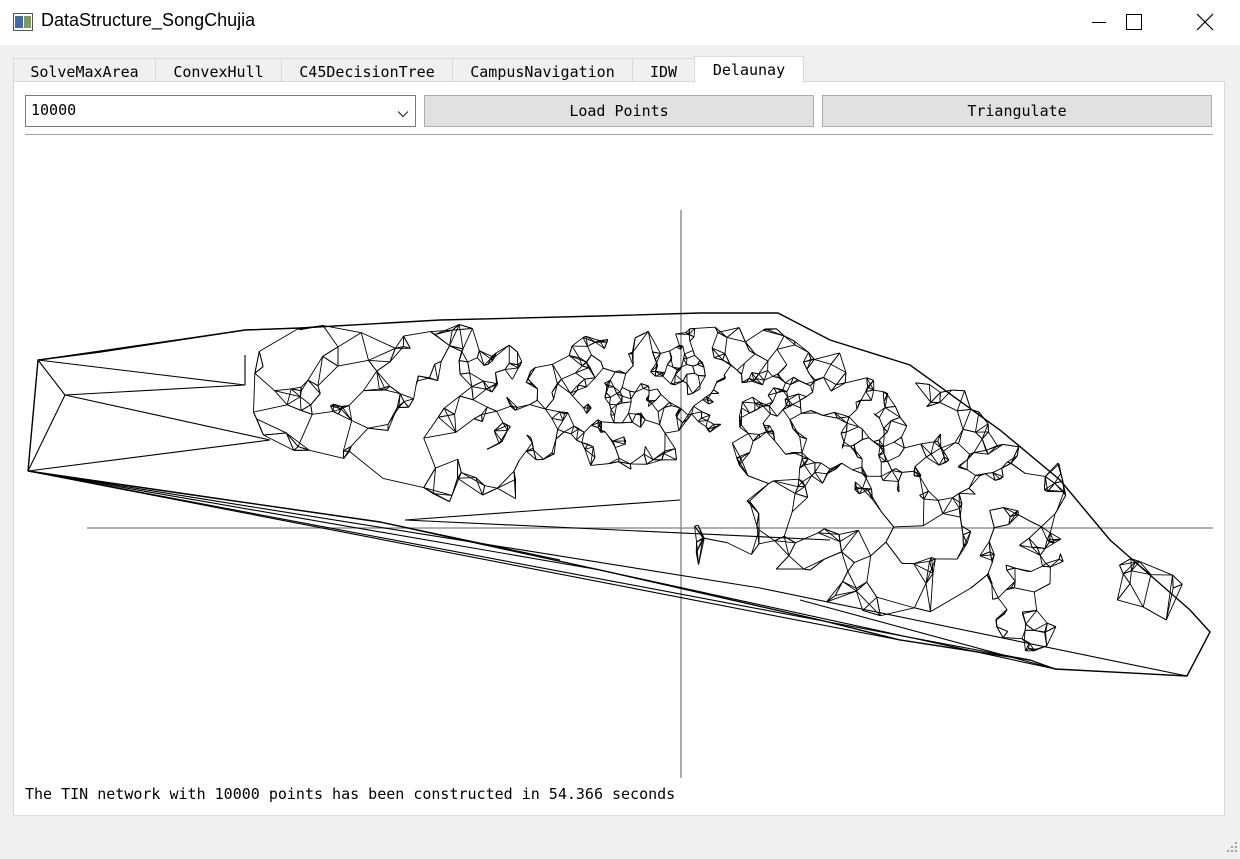 Image resolution: width=1240 pixels, height=859 pixels. What do you see at coordinates (542, 70) in the screenshot?
I see `tab-campusnavigation: CampusNavigation` at bounding box center [542, 70].